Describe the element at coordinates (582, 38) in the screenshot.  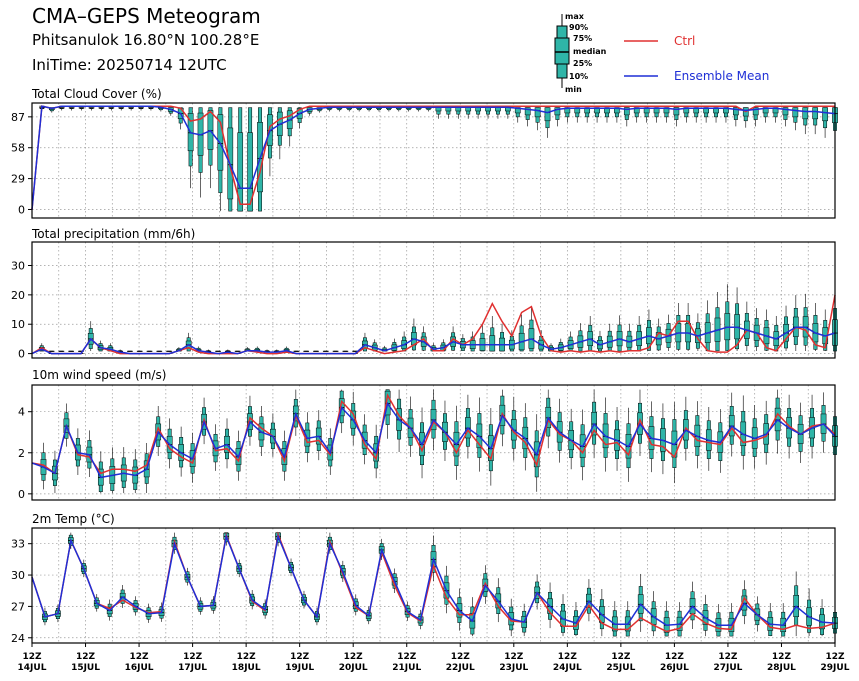
I see `legend-p75-label: 75%` at that location.